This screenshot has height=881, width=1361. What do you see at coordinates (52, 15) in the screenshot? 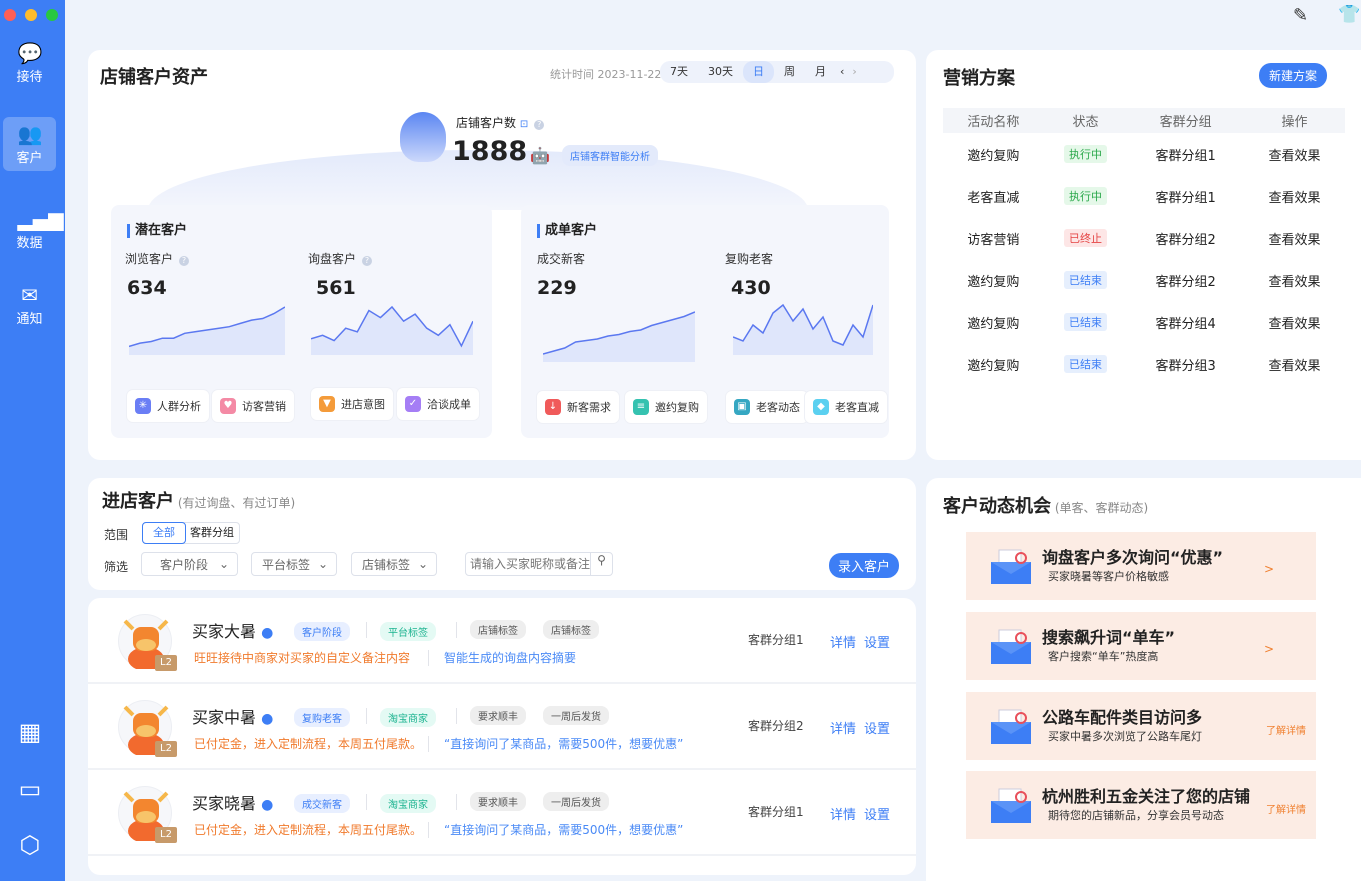
I see `maximize-window-button` at bounding box center [52, 15].